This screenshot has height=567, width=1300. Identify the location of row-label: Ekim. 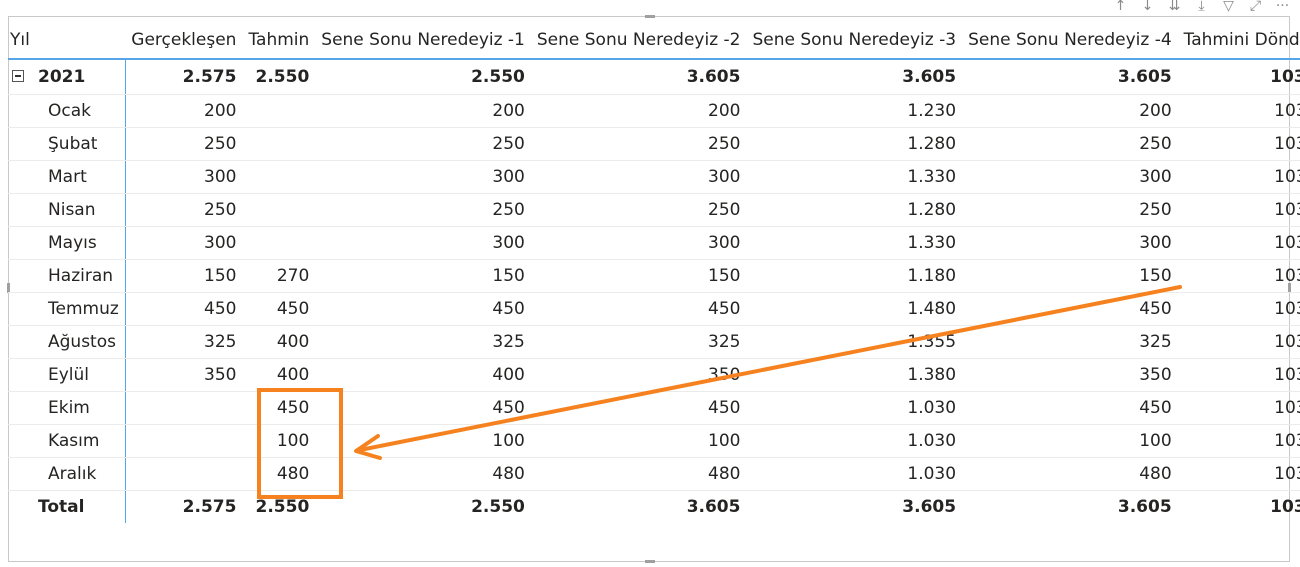
(69, 408).